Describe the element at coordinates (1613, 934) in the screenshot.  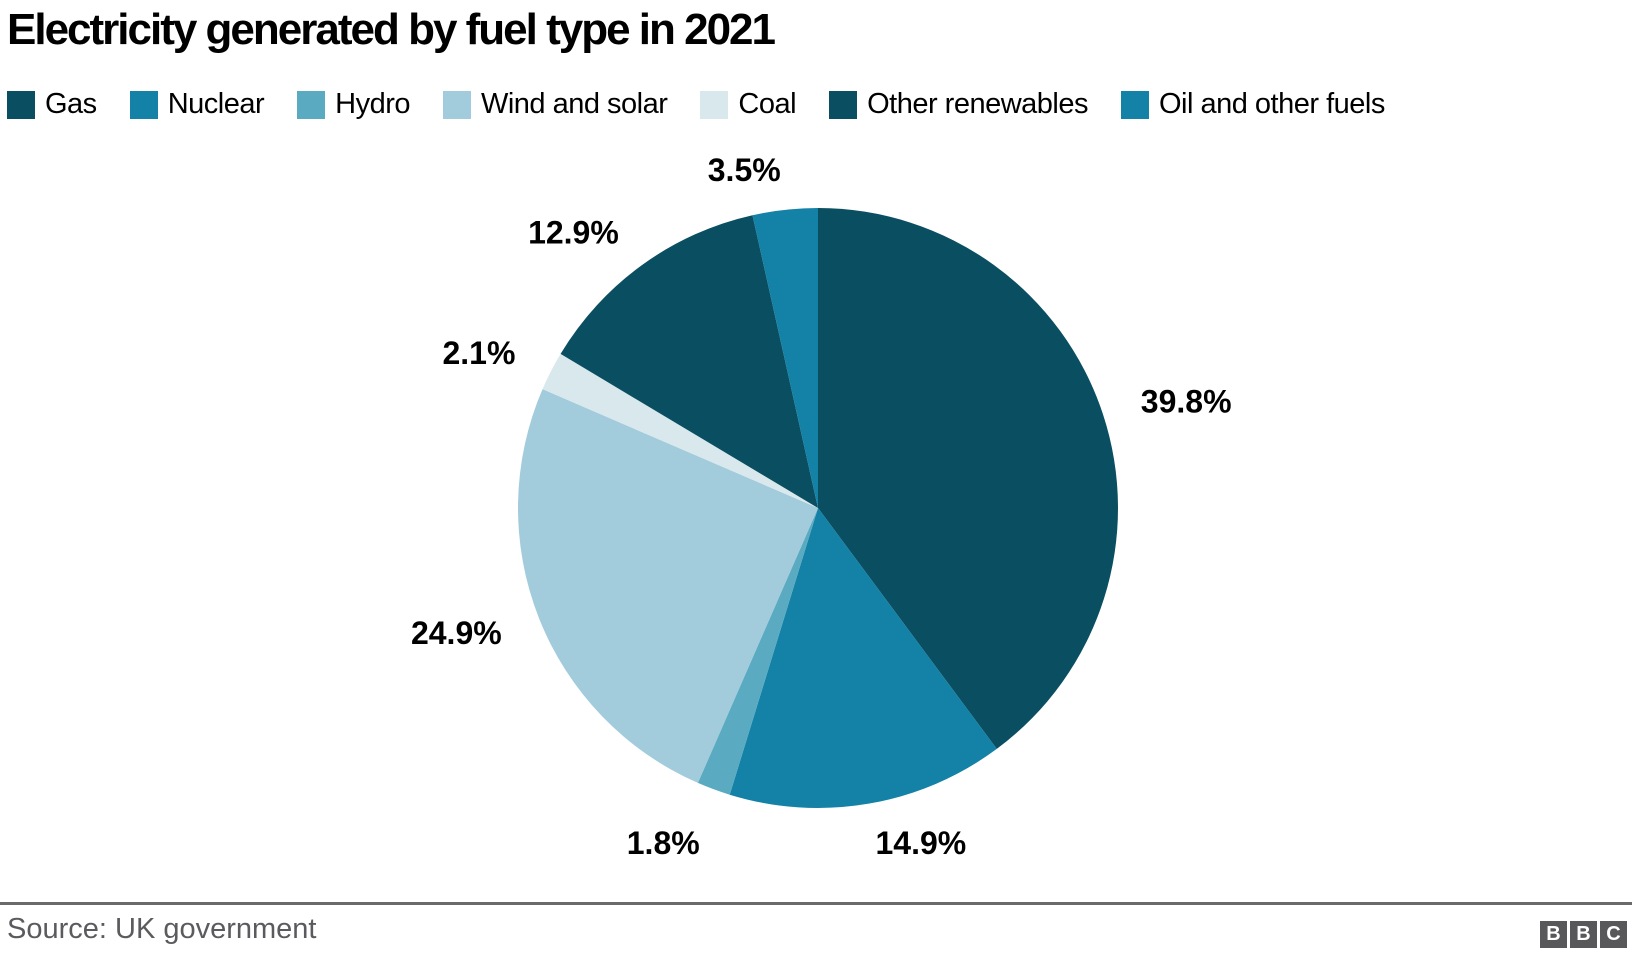
I see `bbc-logo-block-3: C` at that location.